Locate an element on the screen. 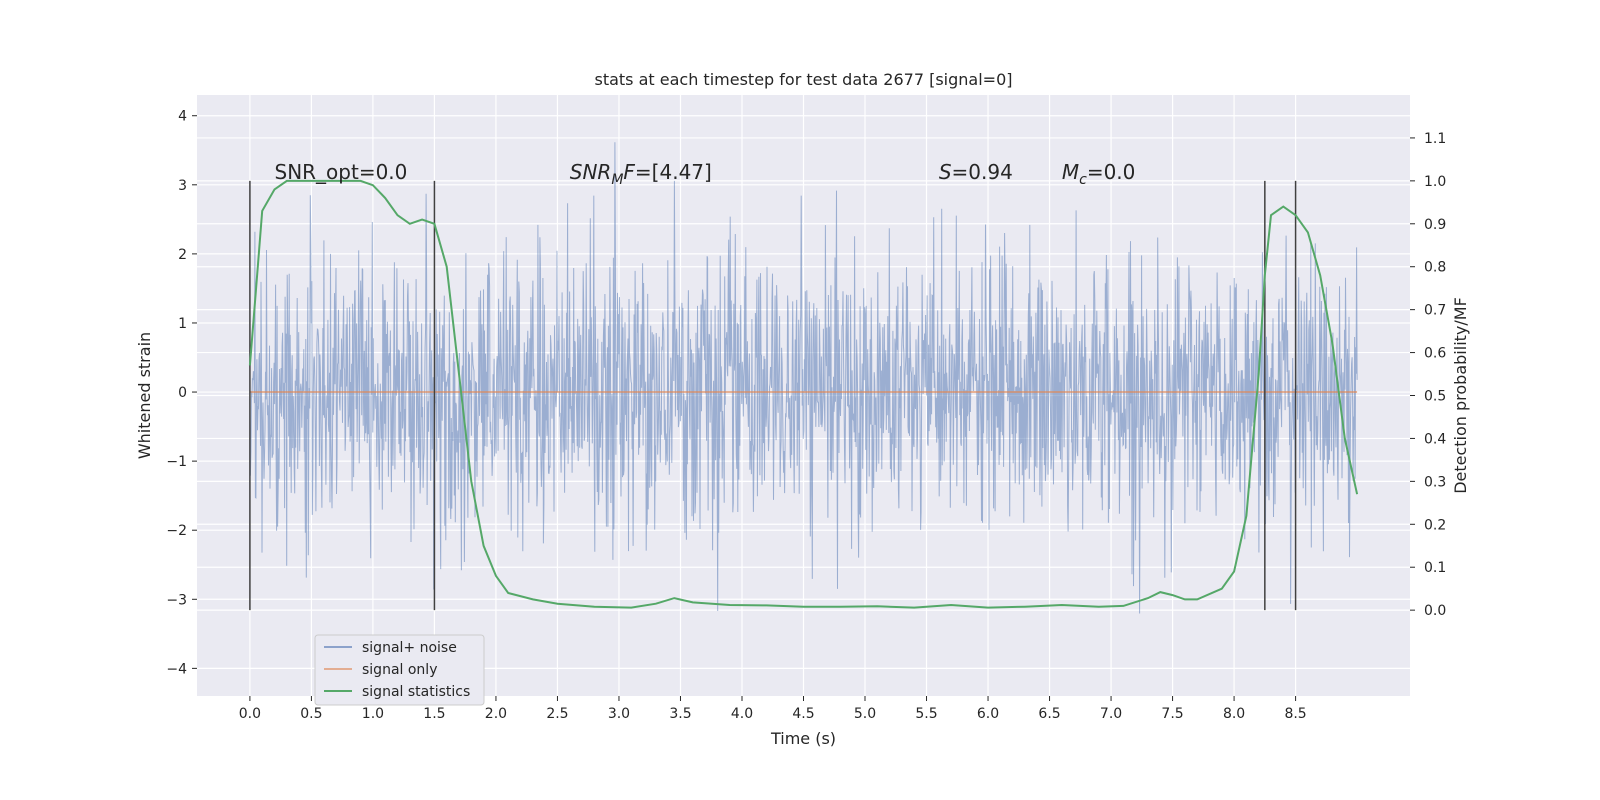  annotation-mc-symbol: M is located at coordinates (1070, 172).